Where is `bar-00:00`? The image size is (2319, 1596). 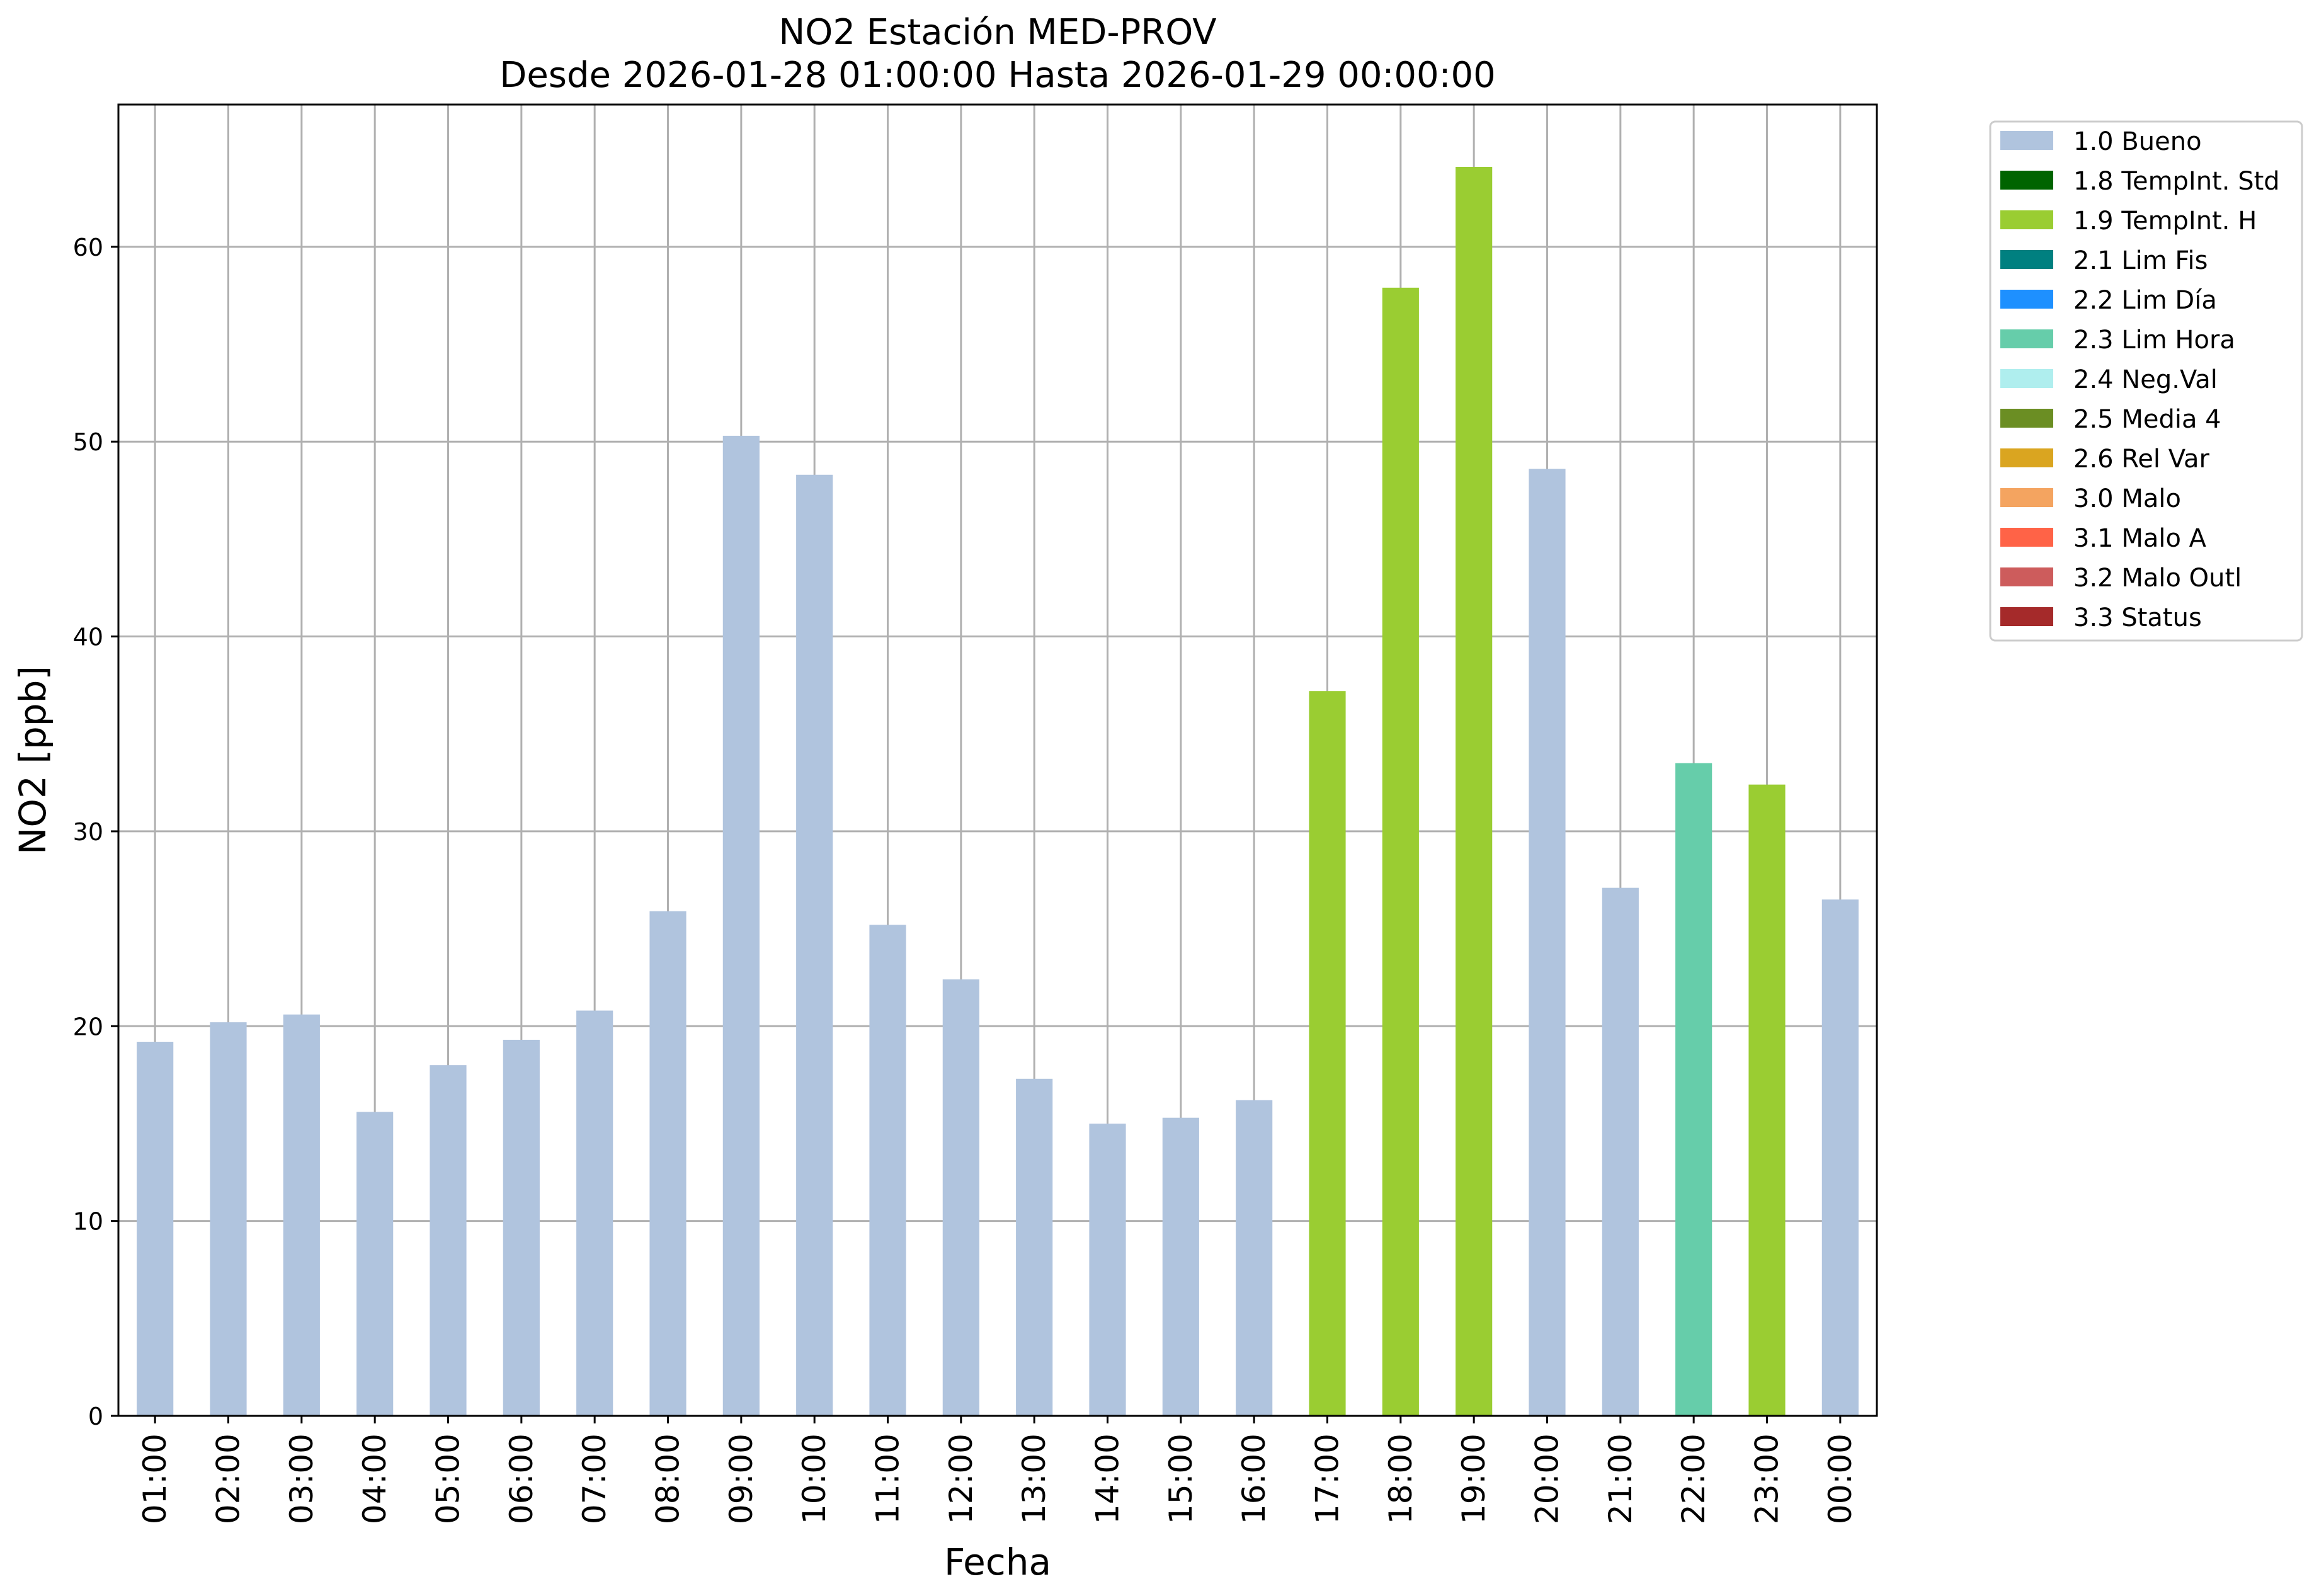
bar-00:00 is located at coordinates (1840, 1157).